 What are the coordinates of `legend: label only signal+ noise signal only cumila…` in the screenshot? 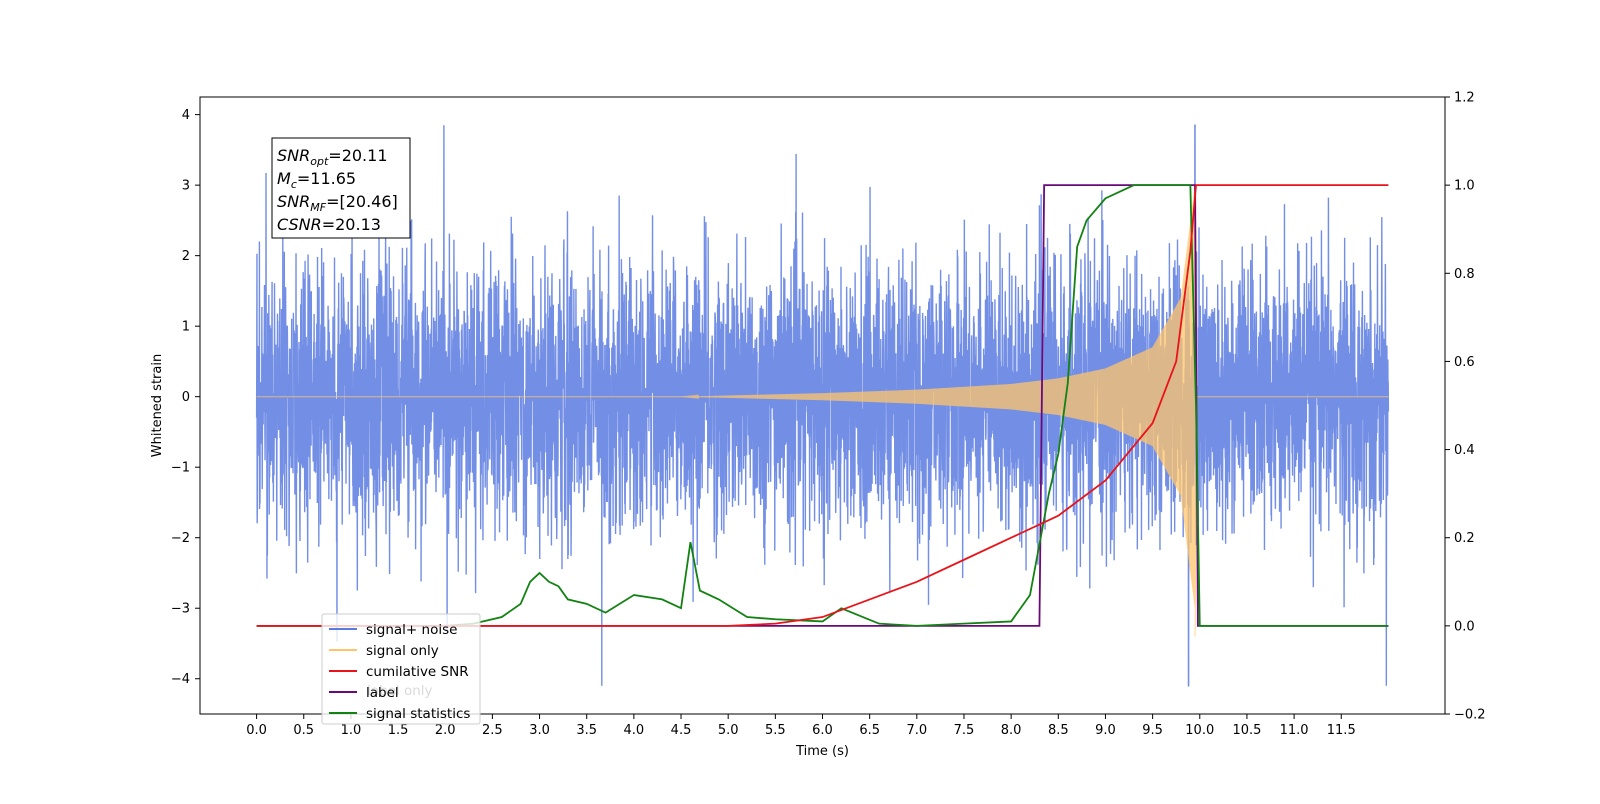 It's located at (401, 669).